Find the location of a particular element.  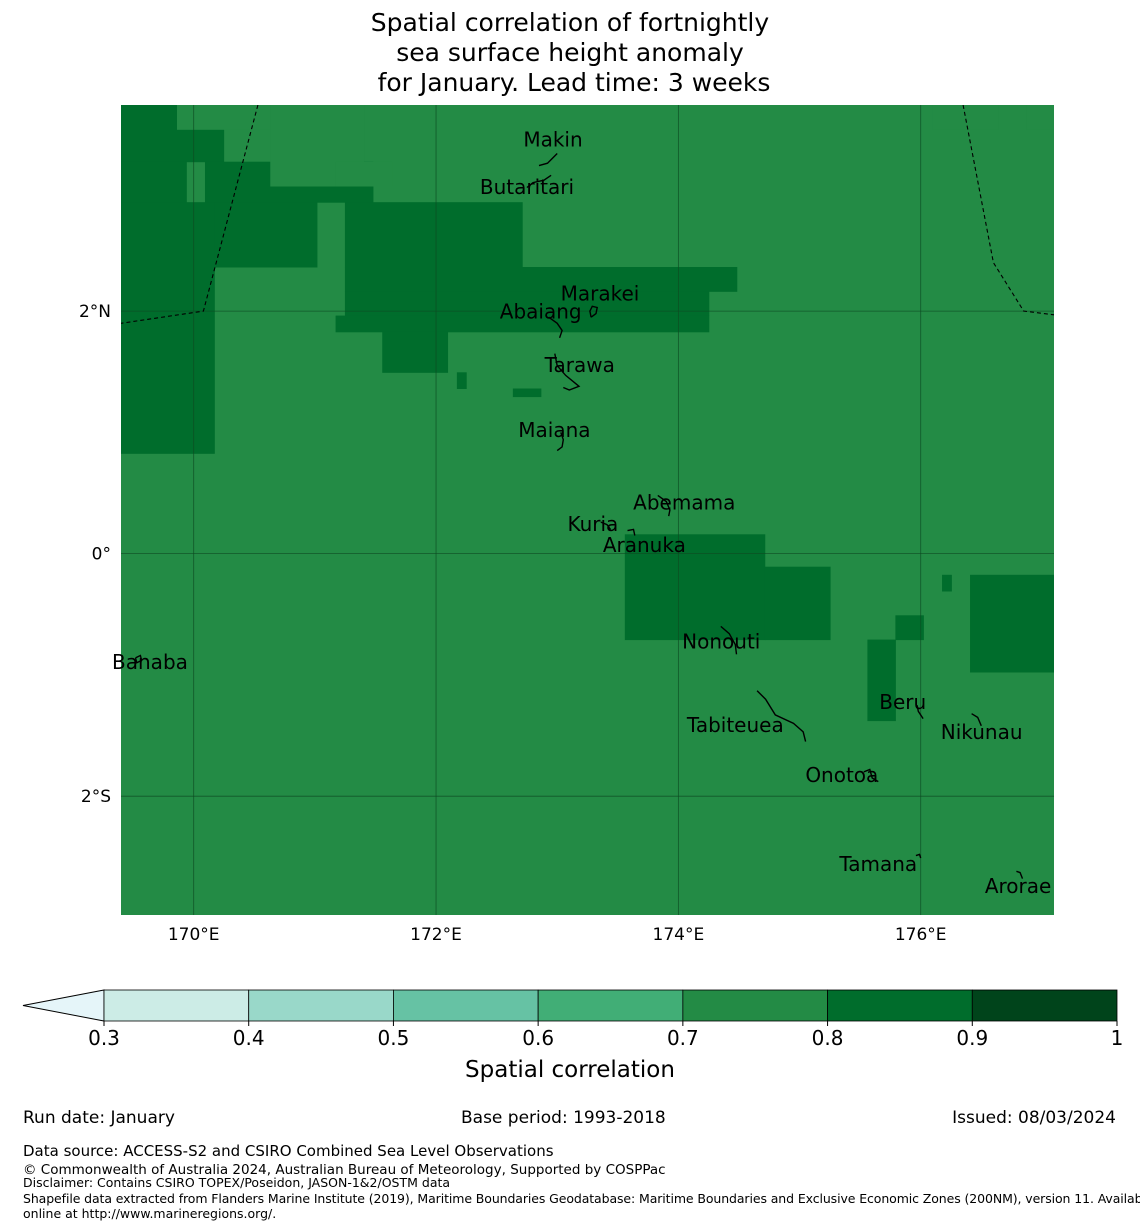

island-arorae: Arorae is located at coordinates (1018, 884).